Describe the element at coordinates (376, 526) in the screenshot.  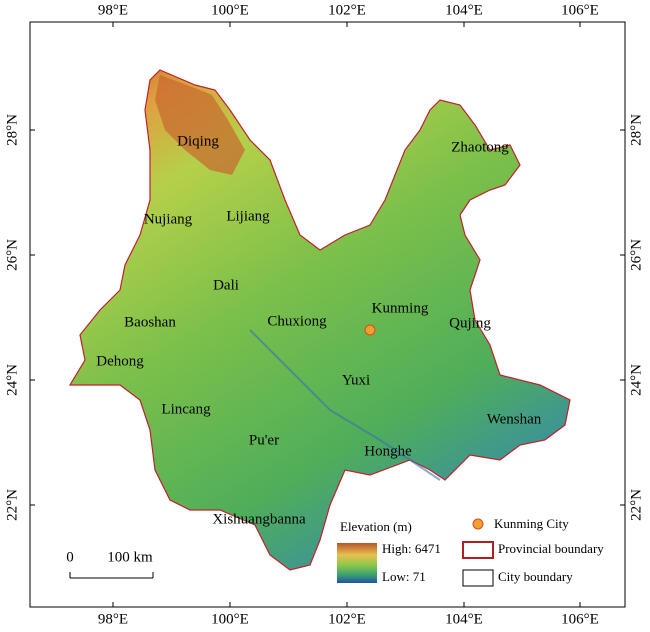
I see `legend-title: Elevation (m)` at that location.